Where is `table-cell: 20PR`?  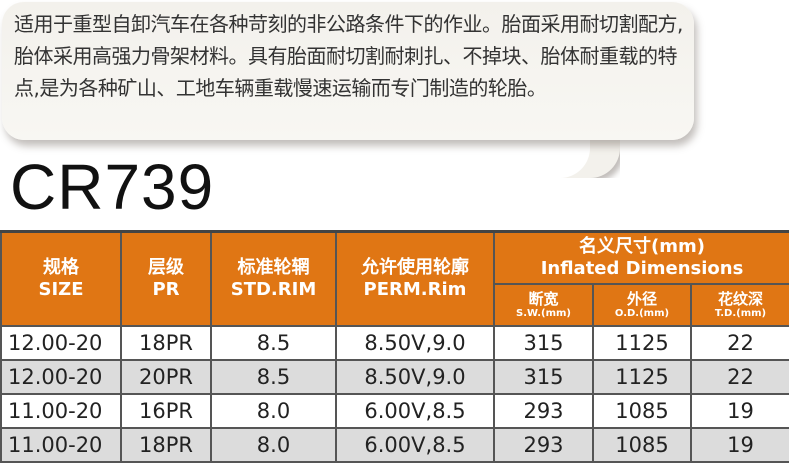 table-cell: 20PR is located at coordinates (166, 376).